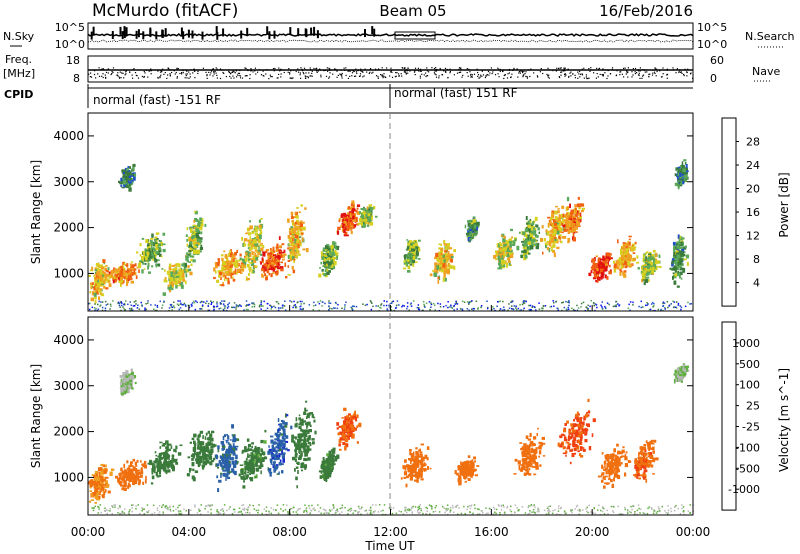 Image resolution: width=800 pixels, height=554 pixels. I want to click on colorbar-frame, so click(729, 212).